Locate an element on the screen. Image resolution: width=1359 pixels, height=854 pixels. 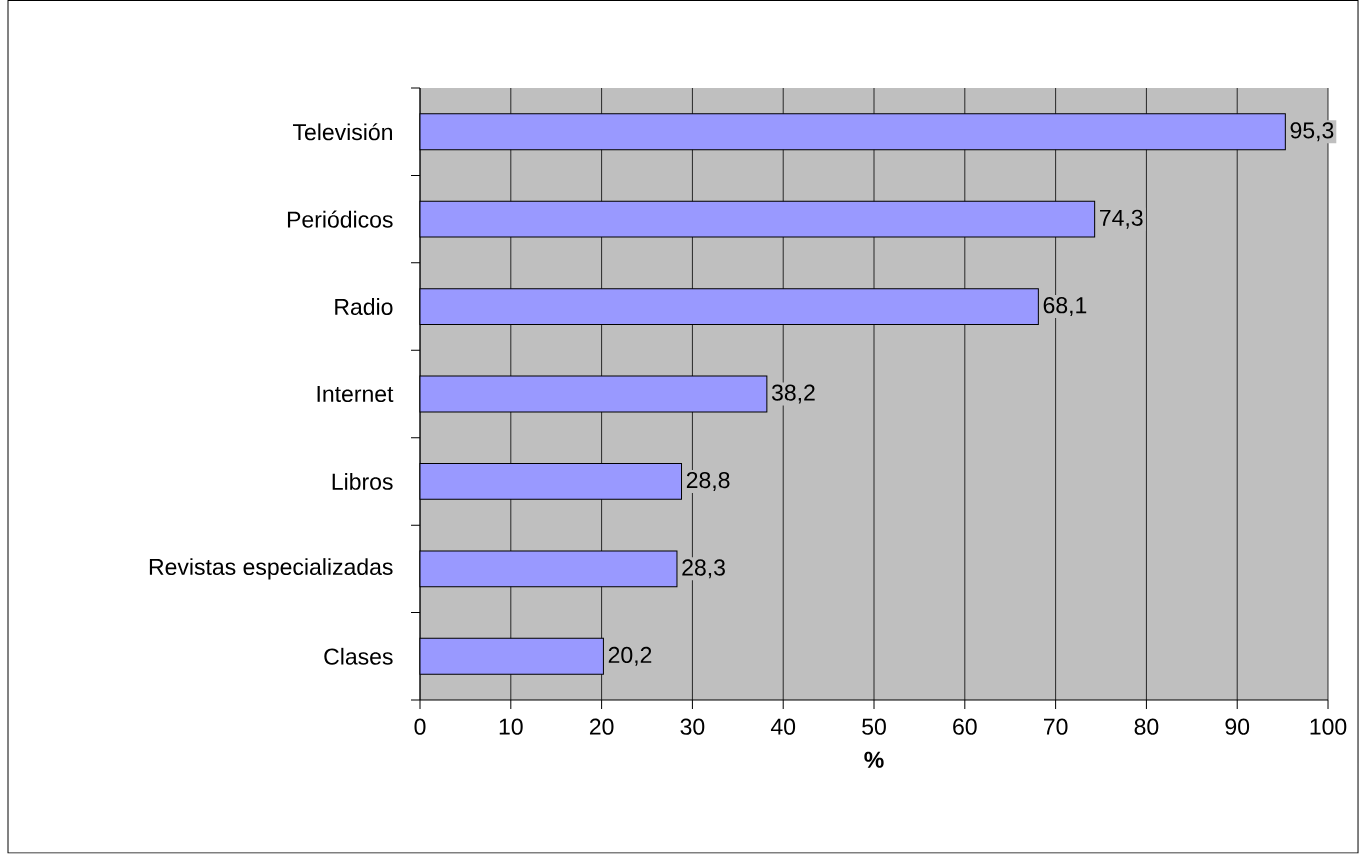
data-label: 95,3 is located at coordinates (1312, 132).